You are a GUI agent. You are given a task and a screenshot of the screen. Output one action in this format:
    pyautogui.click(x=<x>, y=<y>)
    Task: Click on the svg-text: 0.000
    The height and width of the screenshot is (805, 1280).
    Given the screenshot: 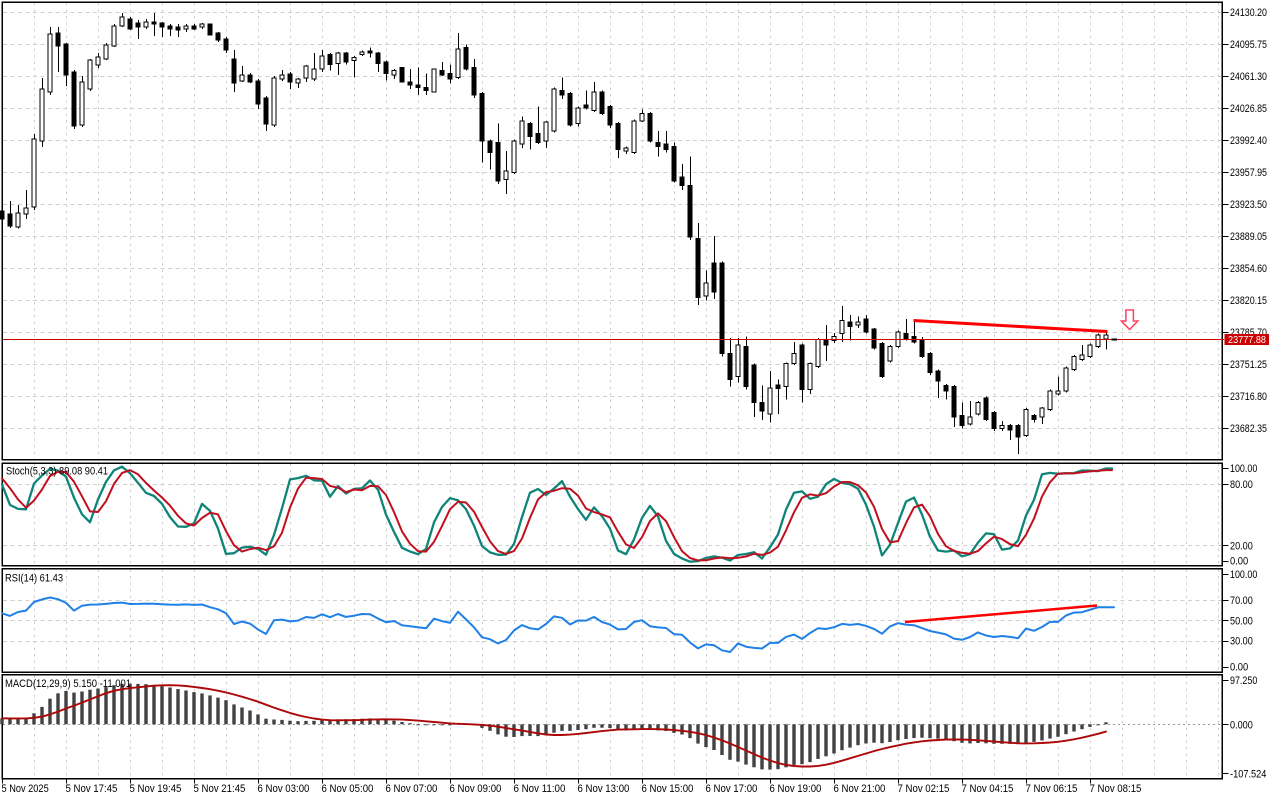 What is the action you would take?
    pyautogui.click(x=1241, y=725)
    